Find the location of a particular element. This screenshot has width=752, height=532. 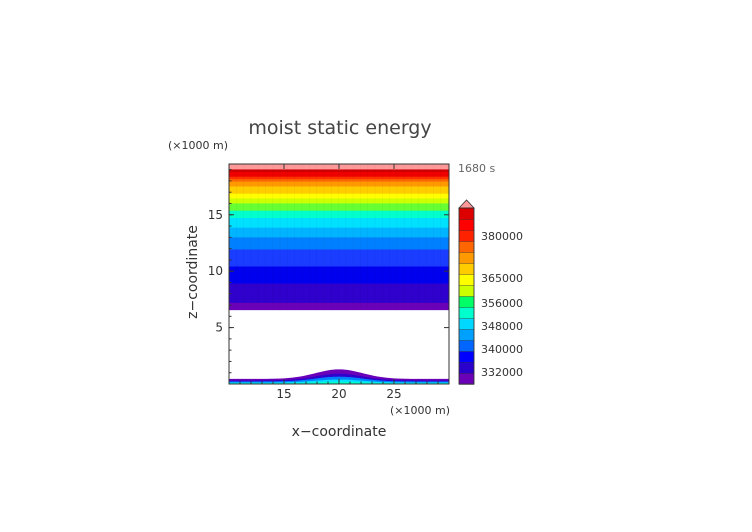

x-unit-label: (×1000 m) is located at coordinates (420, 410).